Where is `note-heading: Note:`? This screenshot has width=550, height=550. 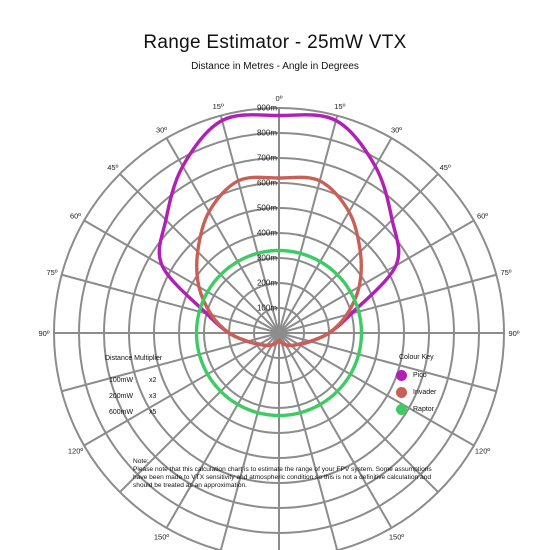 note-heading: Note: is located at coordinates (141, 461).